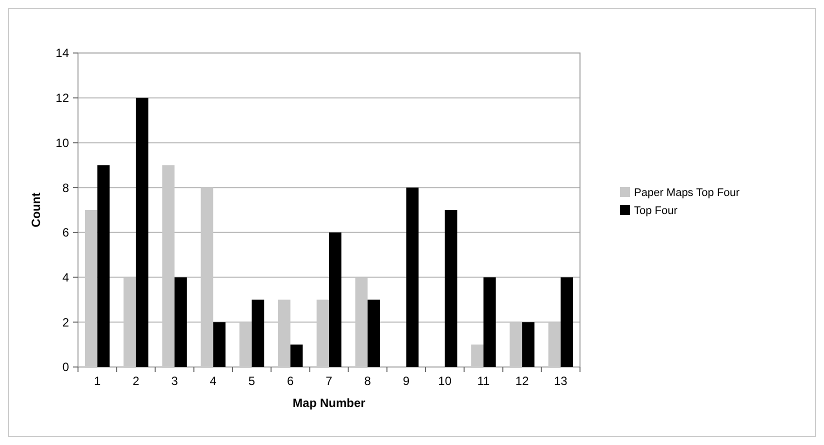 The width and height of the screenshot is (824, 445). What do you see at coordinates (63, 53) in the screenshot?
I see `y-tick-label: 14` at bounding box center [63, 53].